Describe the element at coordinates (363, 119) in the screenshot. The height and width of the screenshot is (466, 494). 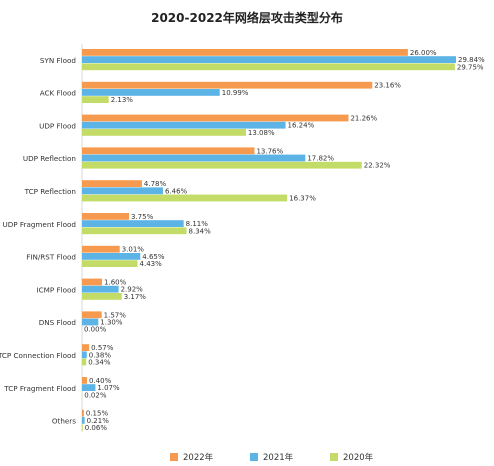
I see `data-label: 21.26%` at that location.